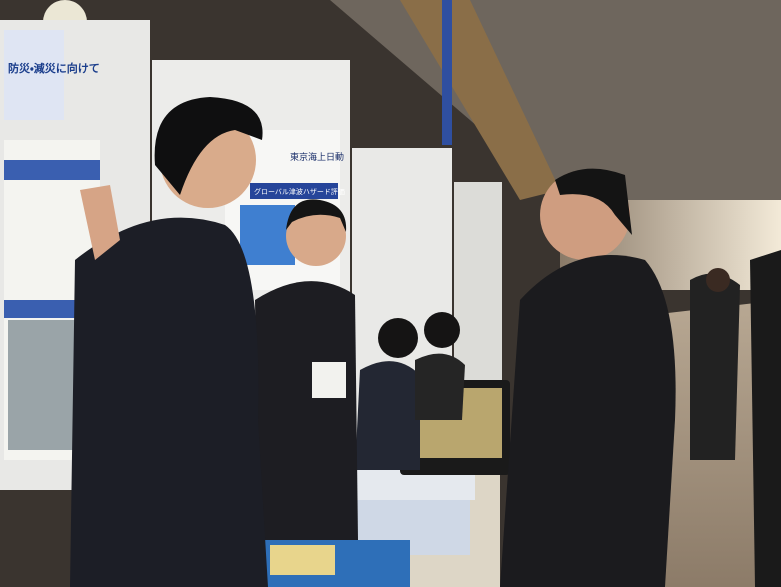 Image resolution: width=781 pixels, height=587 pixels. Describe the element at coordinates (302, 560) in the screenshot. I see `booklet` at that location.